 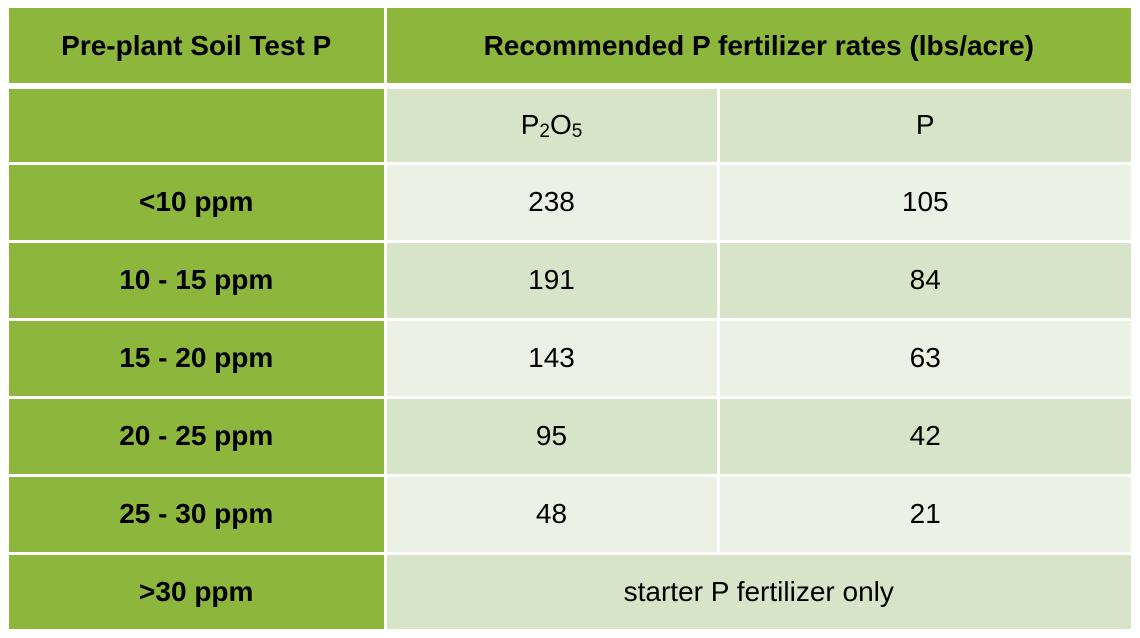 I want to click on row-soil-range: 15 - 20 ppm, so click(x=198, y=359).